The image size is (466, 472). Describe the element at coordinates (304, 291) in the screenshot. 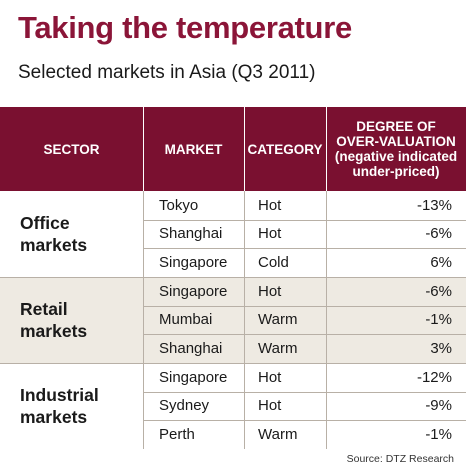

I see `table-row: Singapore Hot -6%` at that location.